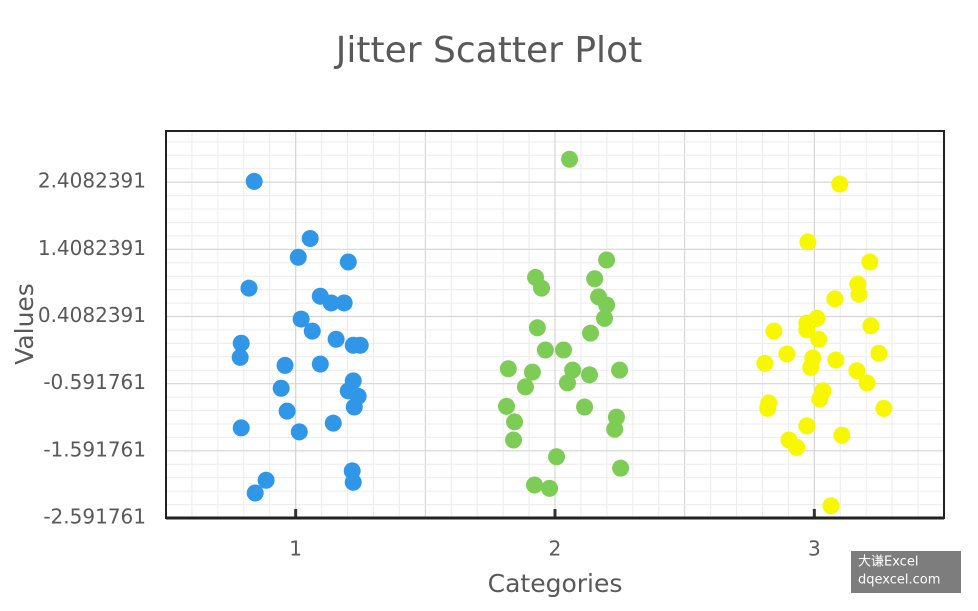  I want to click on x-tick-label: 2, so click(555, 549).